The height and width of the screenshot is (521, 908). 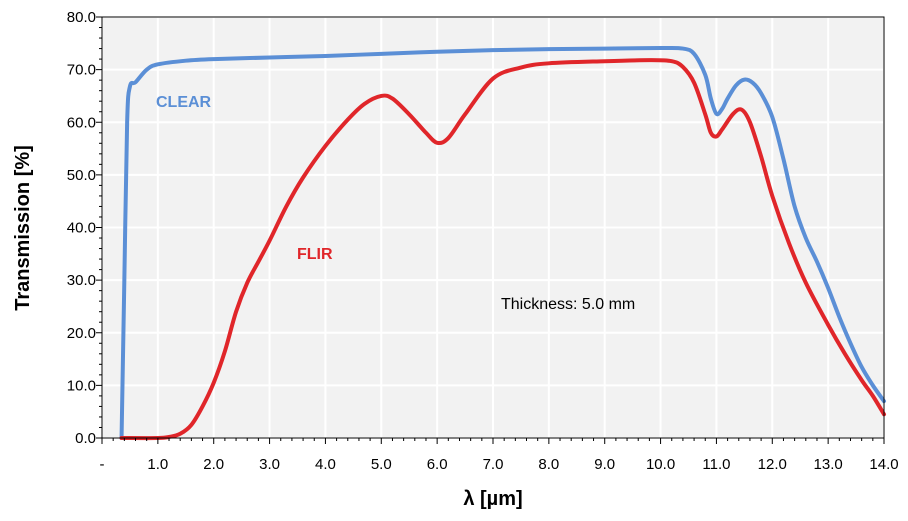 What do you see at coordinates (85, 438) in the screenshot?
I see `y-tick-label: 0.0` at bounding box center [85, 438].